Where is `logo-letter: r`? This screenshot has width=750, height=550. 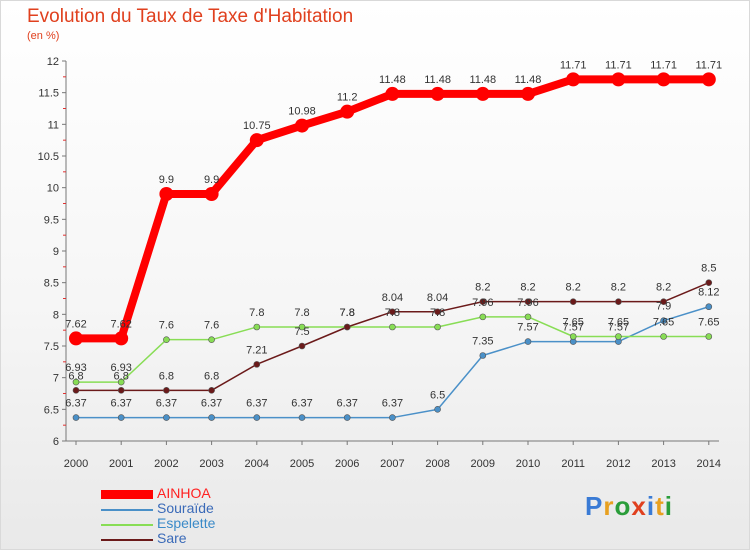
logo-letter: r is located at coordinates (609, 506).